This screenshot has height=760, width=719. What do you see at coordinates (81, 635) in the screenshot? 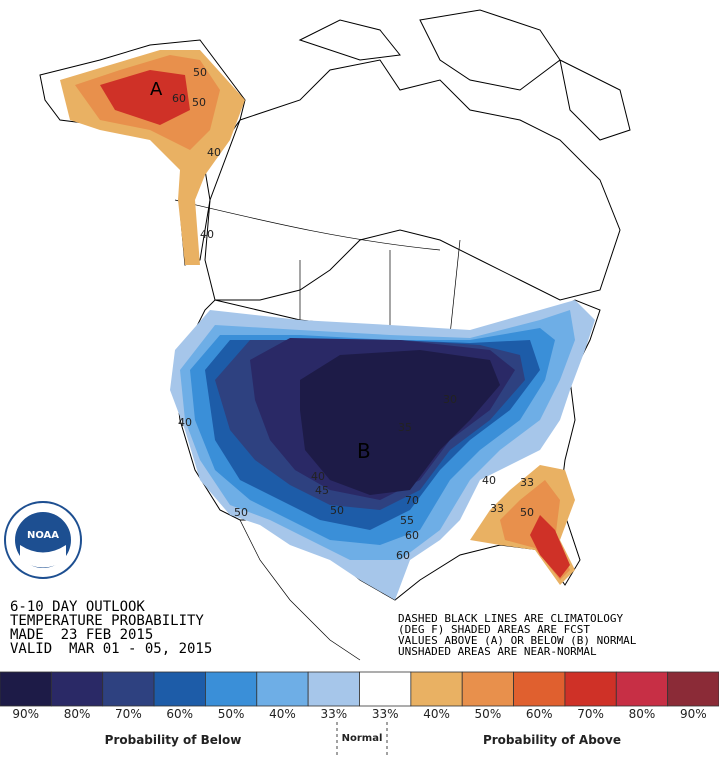
I see `header-line: MADE 23 FEB 2015` at bounding box center [81, 635].